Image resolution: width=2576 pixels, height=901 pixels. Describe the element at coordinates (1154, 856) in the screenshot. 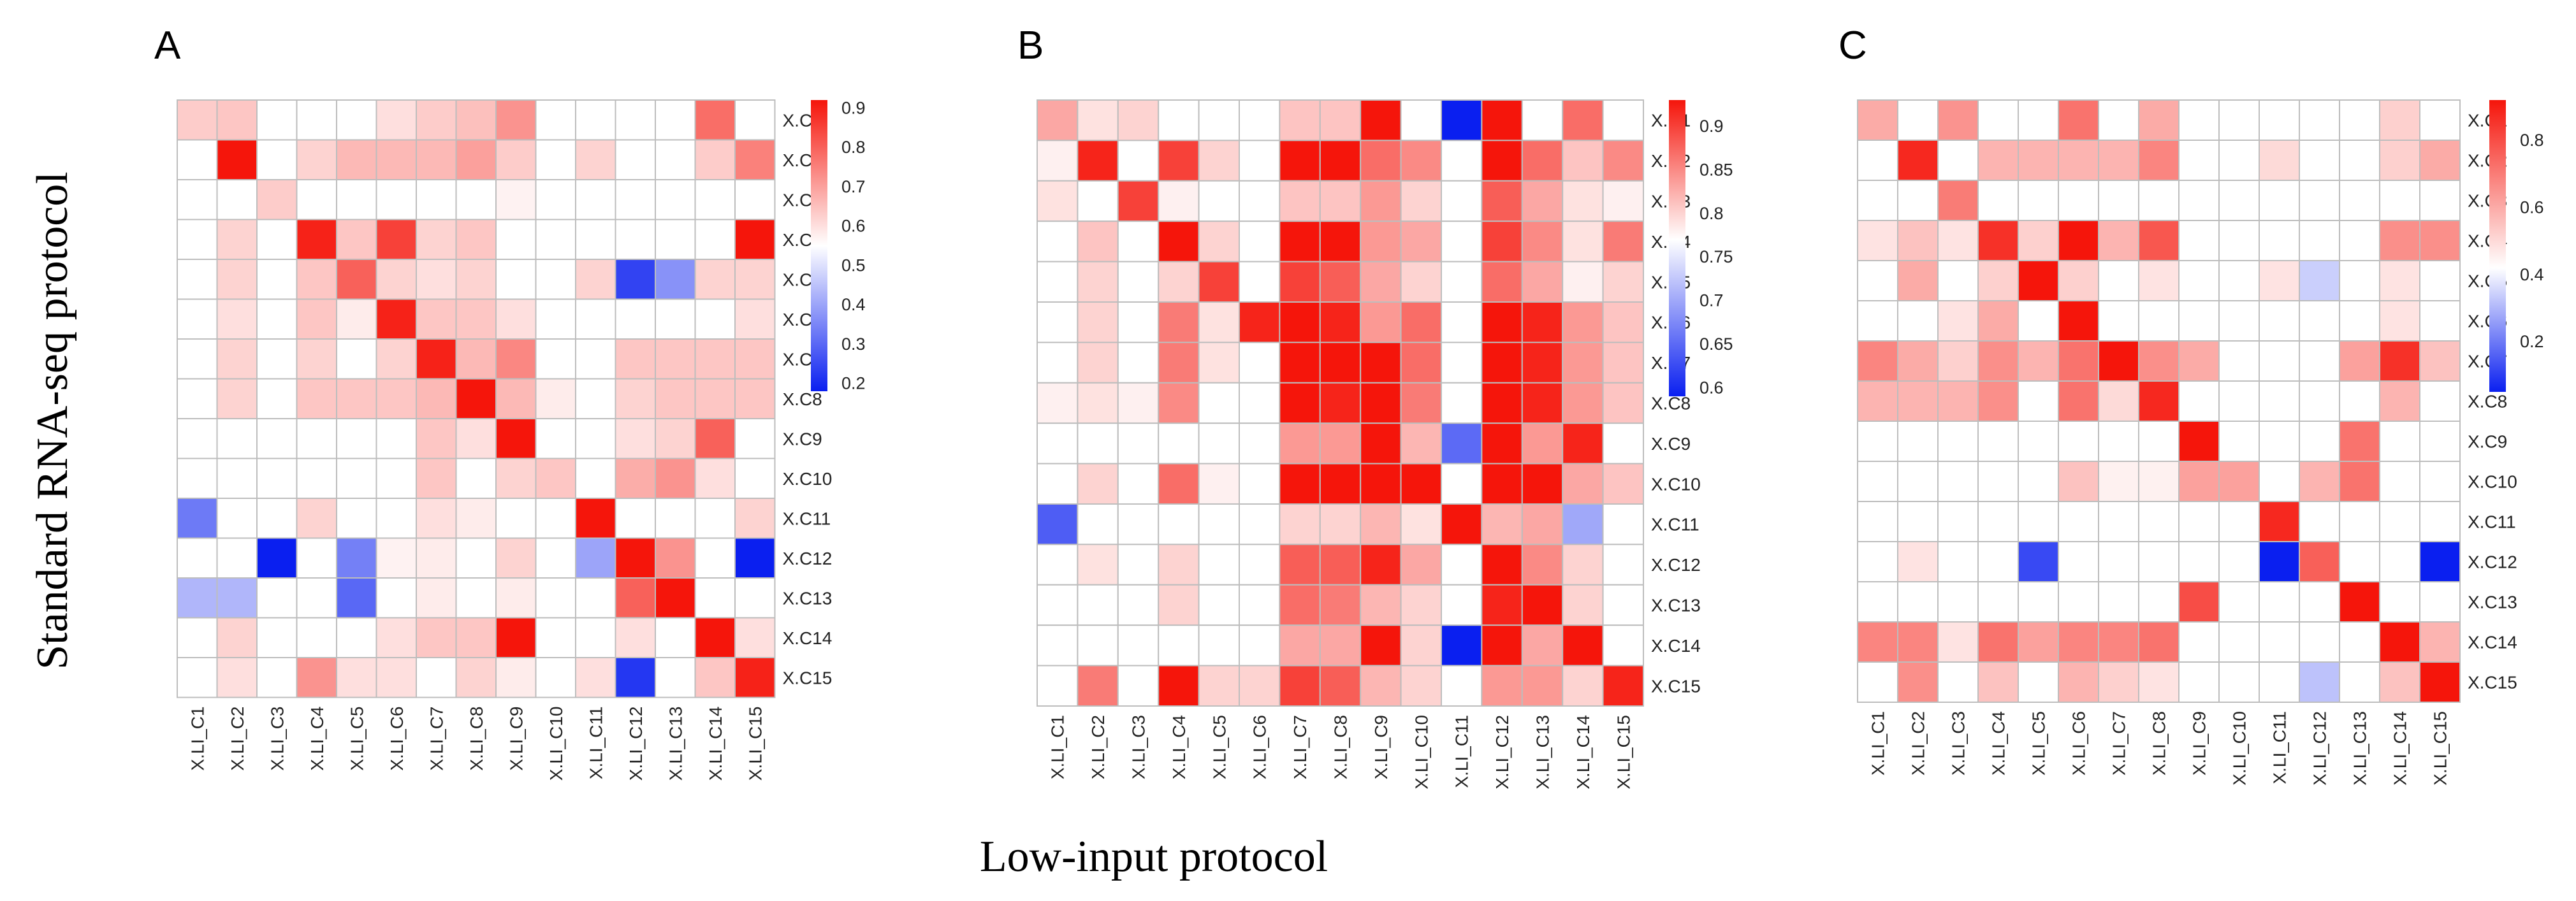

I see `x-axis-title: Low-input protocol` at that location.